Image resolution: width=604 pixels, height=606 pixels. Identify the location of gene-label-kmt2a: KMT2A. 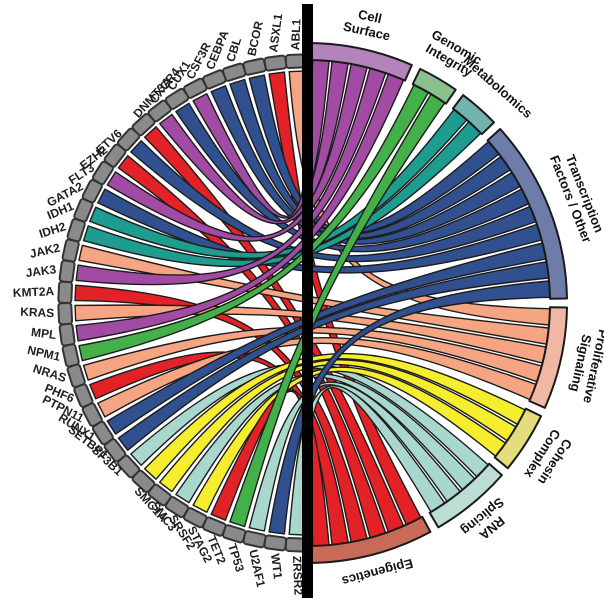
(34, 292).